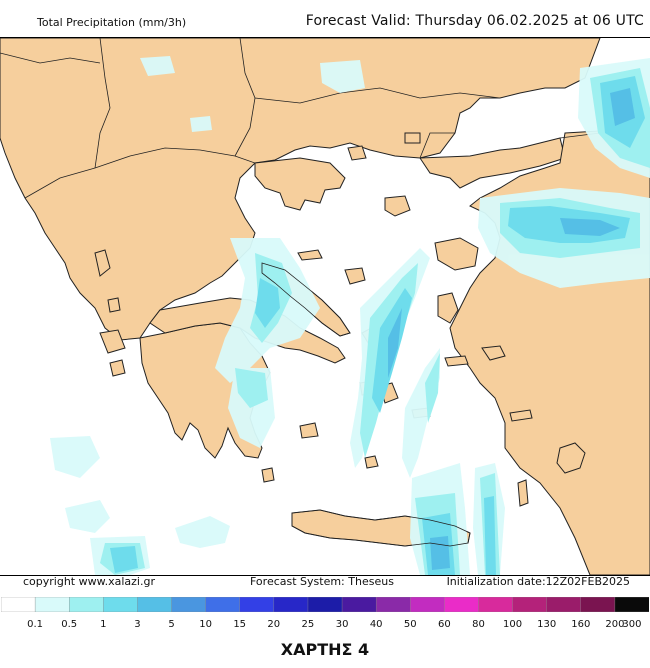  Describe the element at coordinates (456, 361) in the screenshot. I see `ikaria-land` at that location.